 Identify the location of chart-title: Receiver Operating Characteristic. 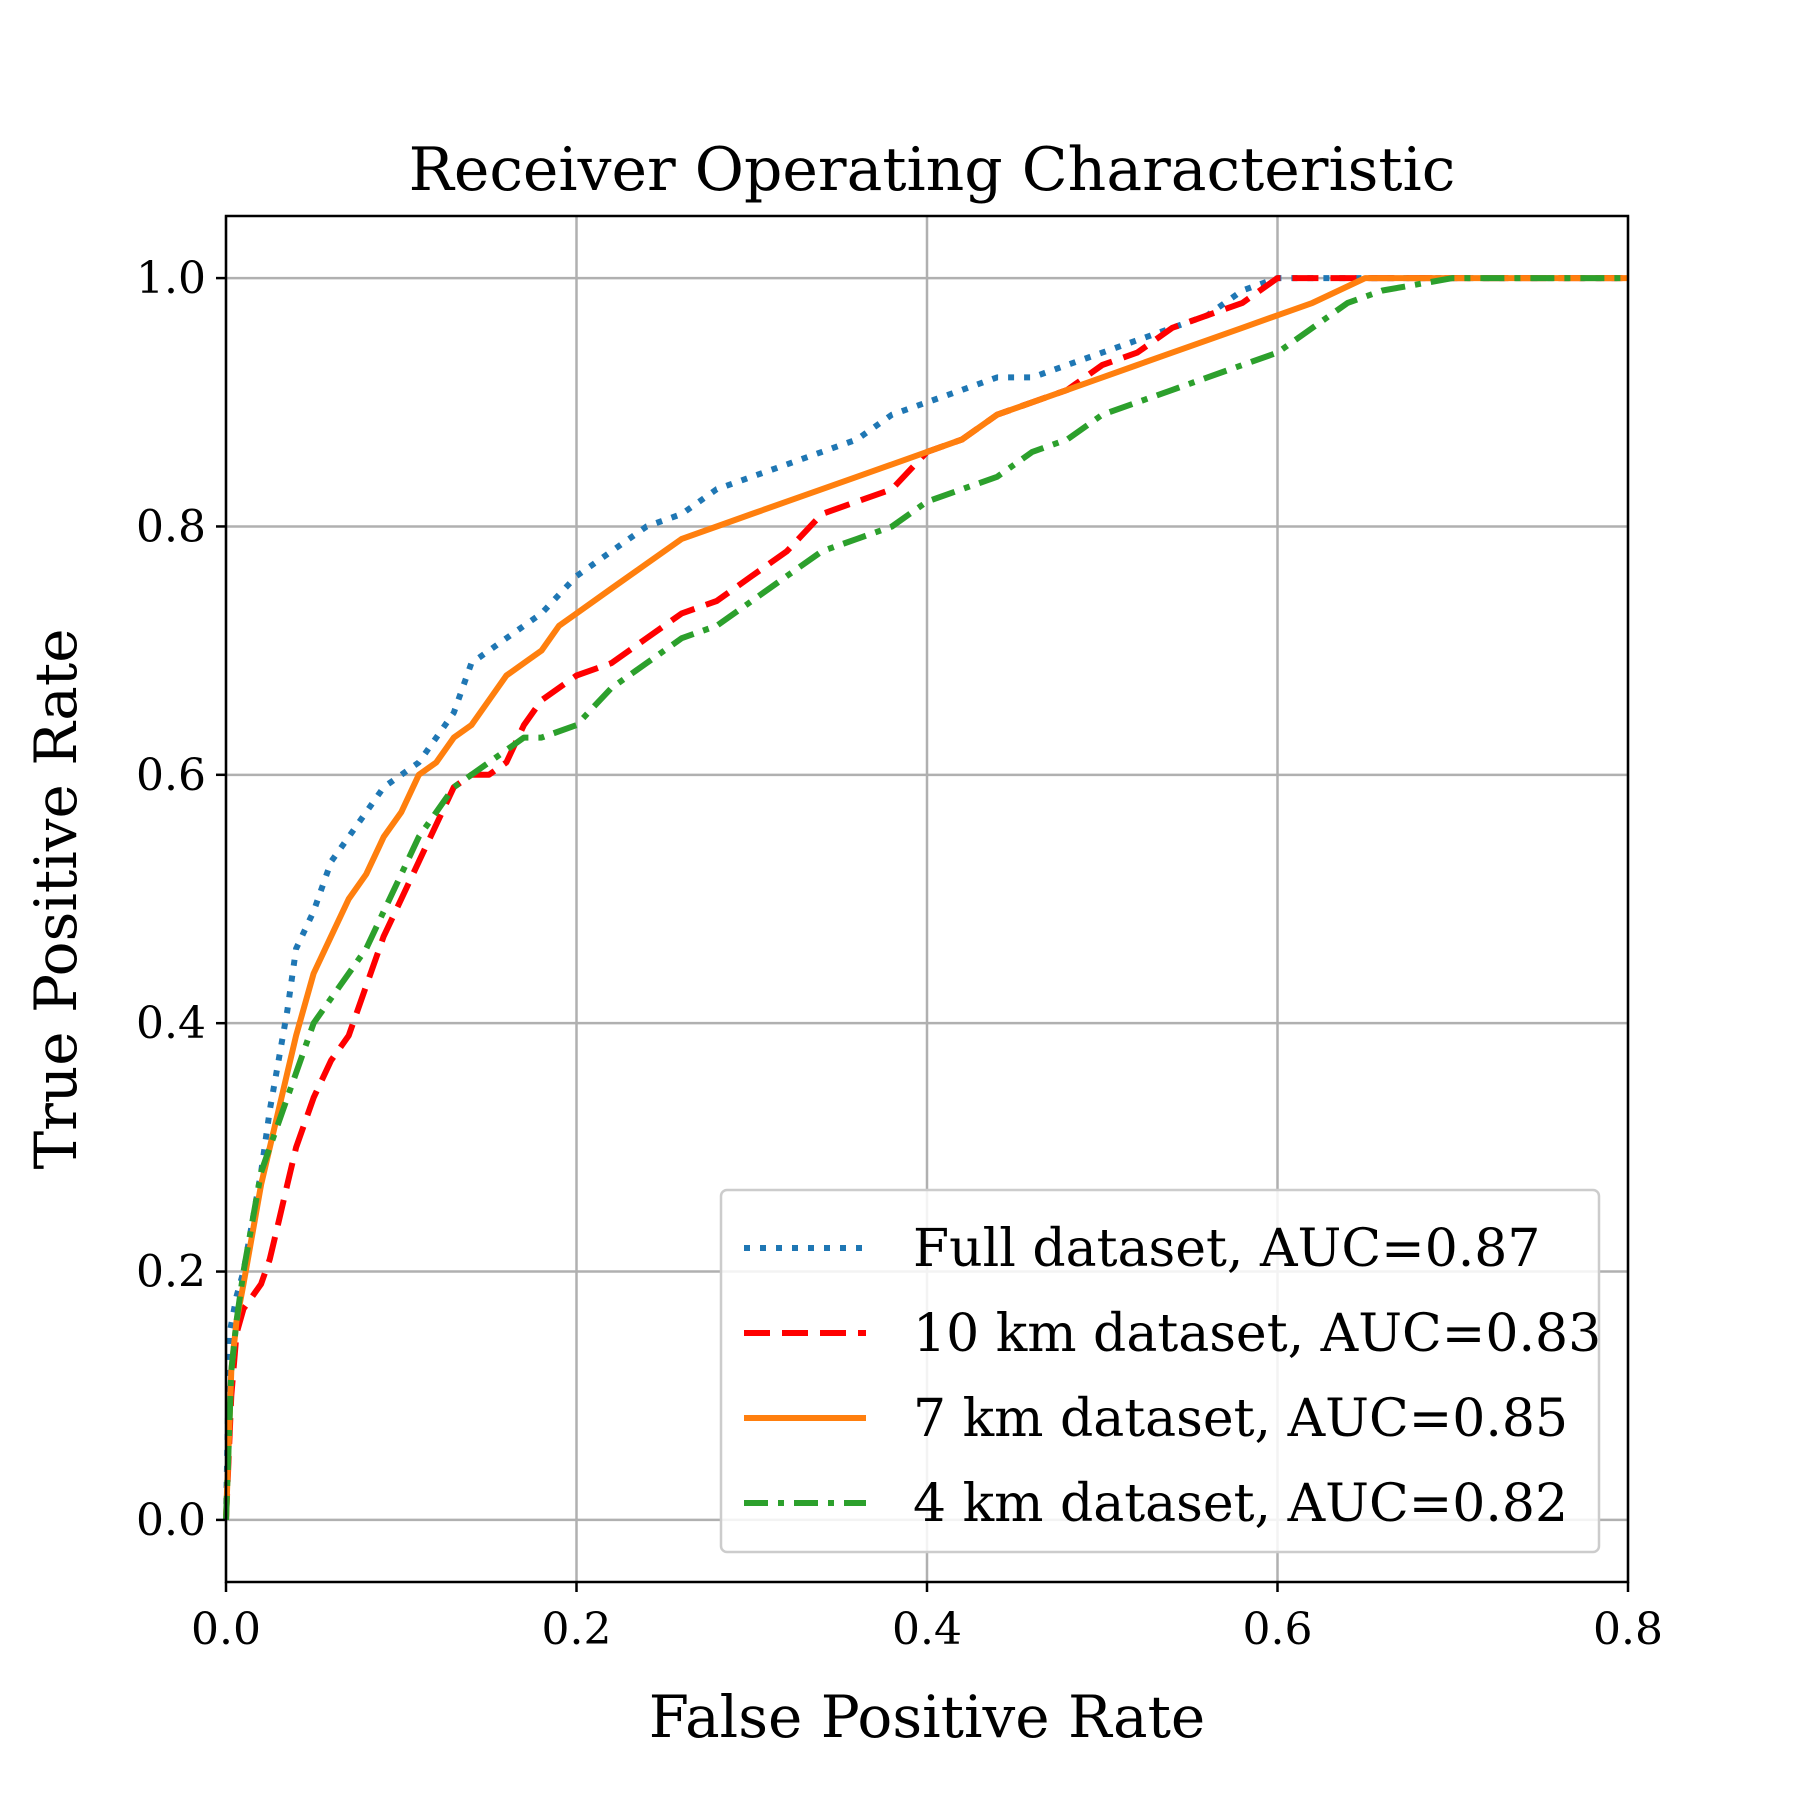
(932, 170).